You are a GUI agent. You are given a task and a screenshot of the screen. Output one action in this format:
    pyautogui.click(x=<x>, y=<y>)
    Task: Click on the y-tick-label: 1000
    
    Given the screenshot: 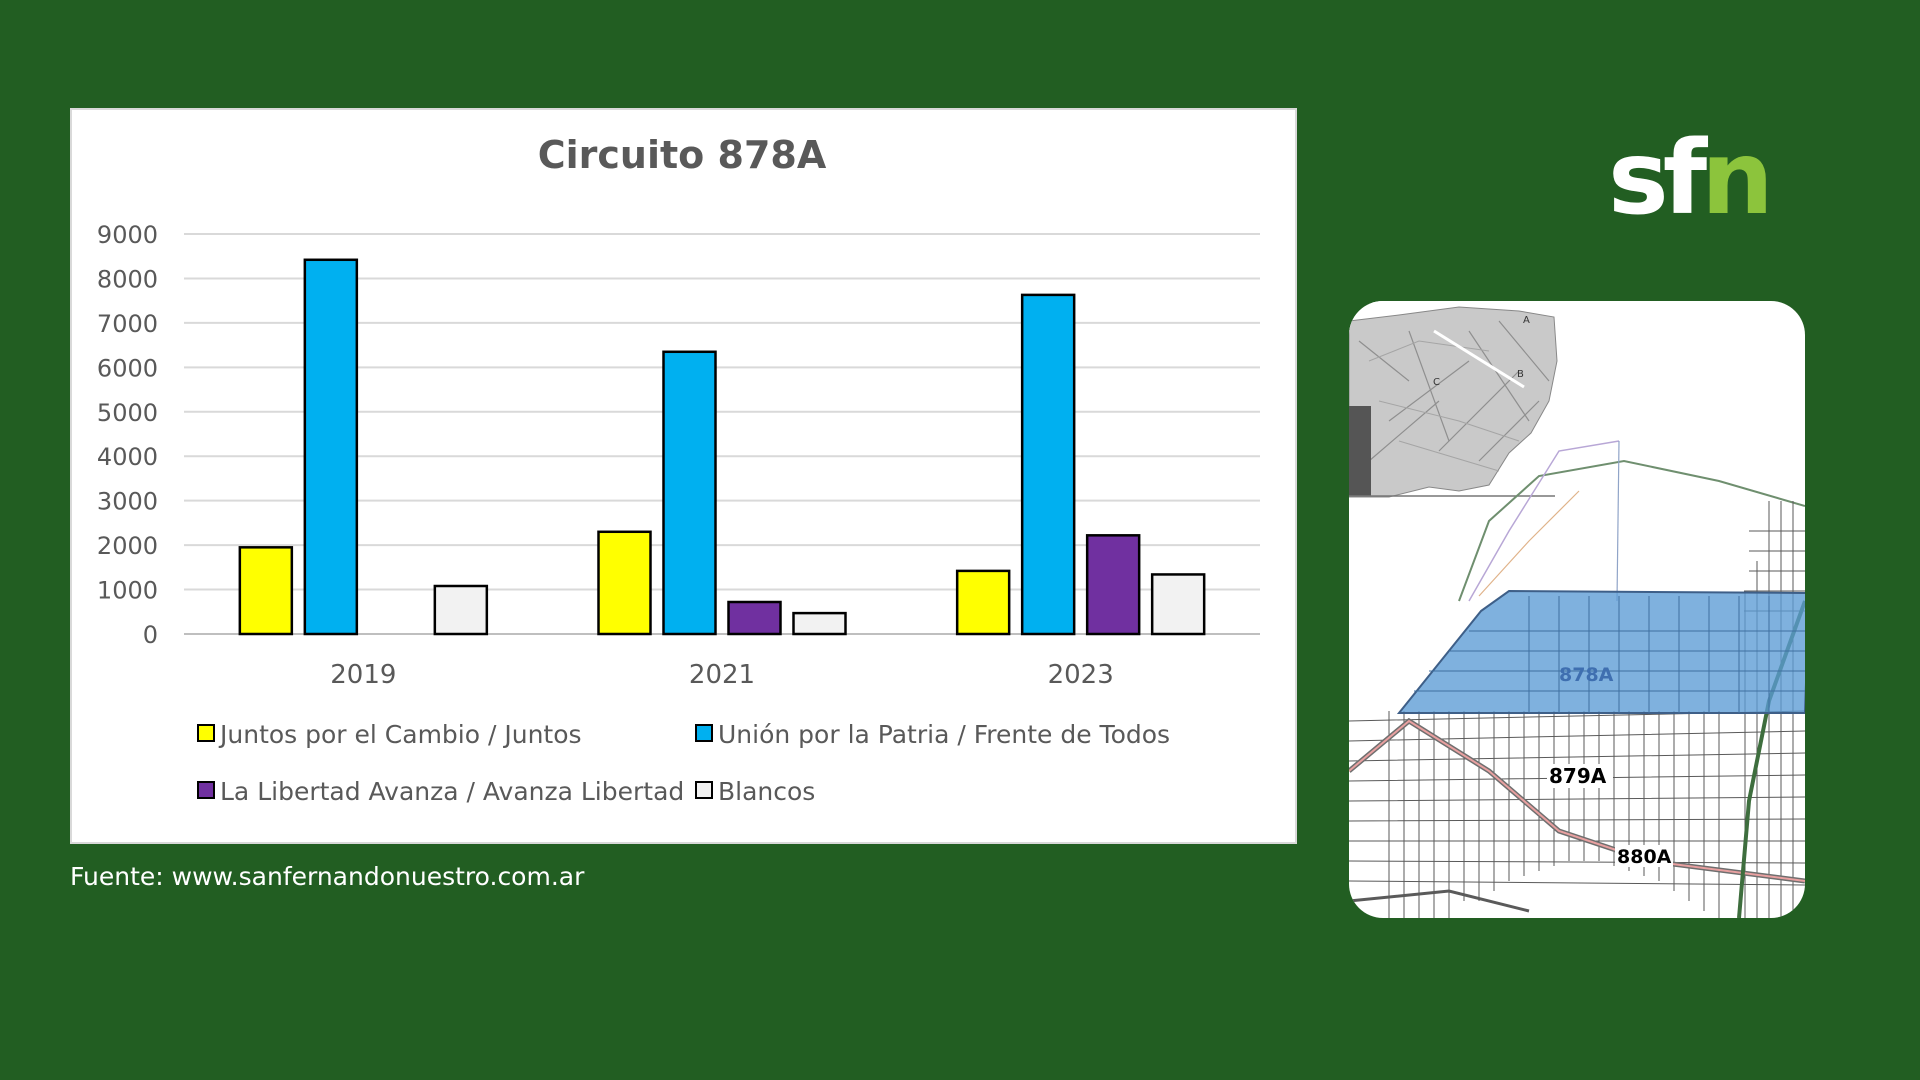 What is the action you would take?
    pyautogui.click(x=127, y=591)
    